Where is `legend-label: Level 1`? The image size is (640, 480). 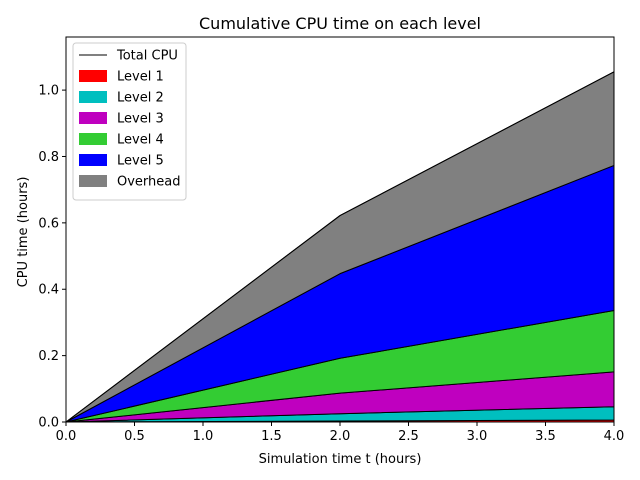
legend-label: Level 1 is located at coordinates (140, 77).